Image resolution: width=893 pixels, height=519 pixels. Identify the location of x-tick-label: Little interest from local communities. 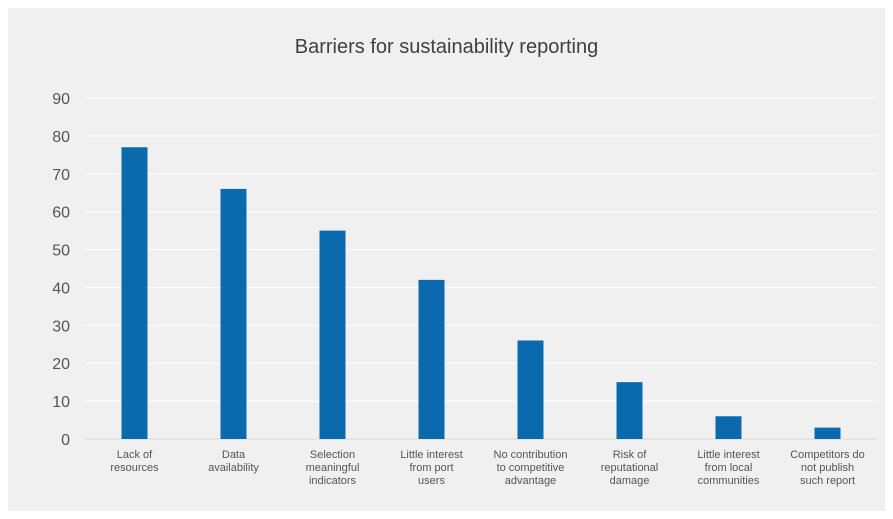
(728, 468).